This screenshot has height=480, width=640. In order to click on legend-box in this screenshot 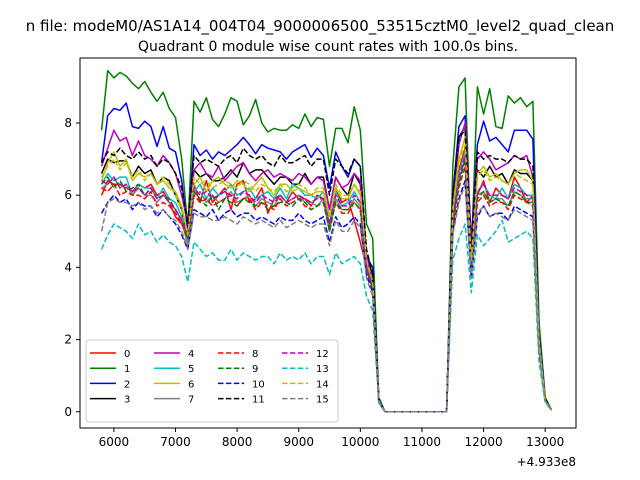, I will do `click(212, 381)`.